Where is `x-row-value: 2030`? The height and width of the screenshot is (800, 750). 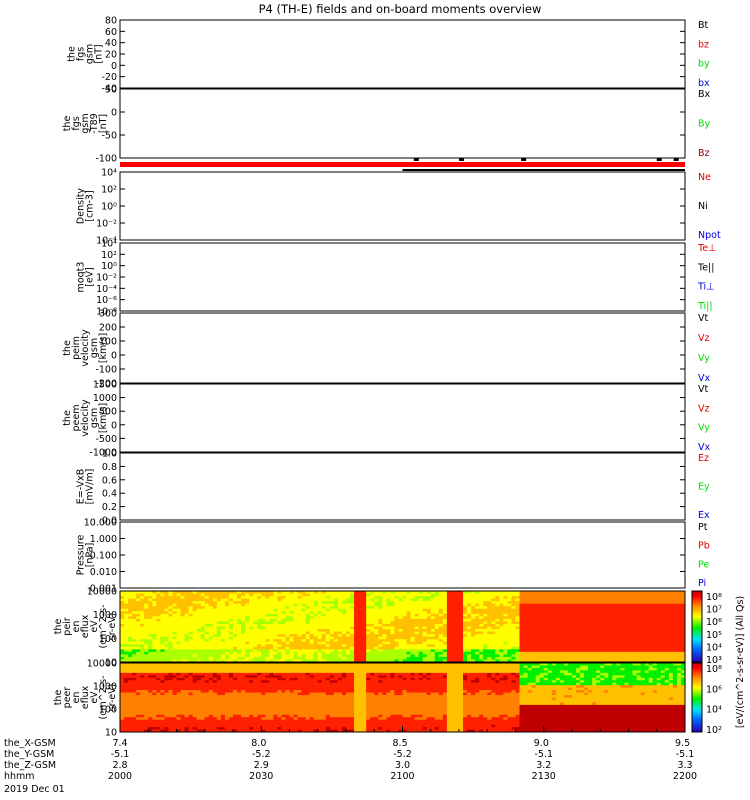
x-row-value: 2030 is located at coordinates (261, 776).